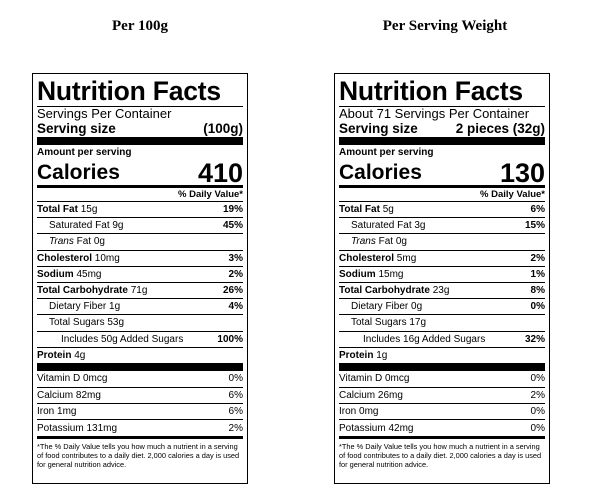 The height and width of the screenshot is (502, 592). What do you see at coordinates (140, 354) in the screenshot?
I see `protein-row: Protein 4g` at bounding box center [140, 354].